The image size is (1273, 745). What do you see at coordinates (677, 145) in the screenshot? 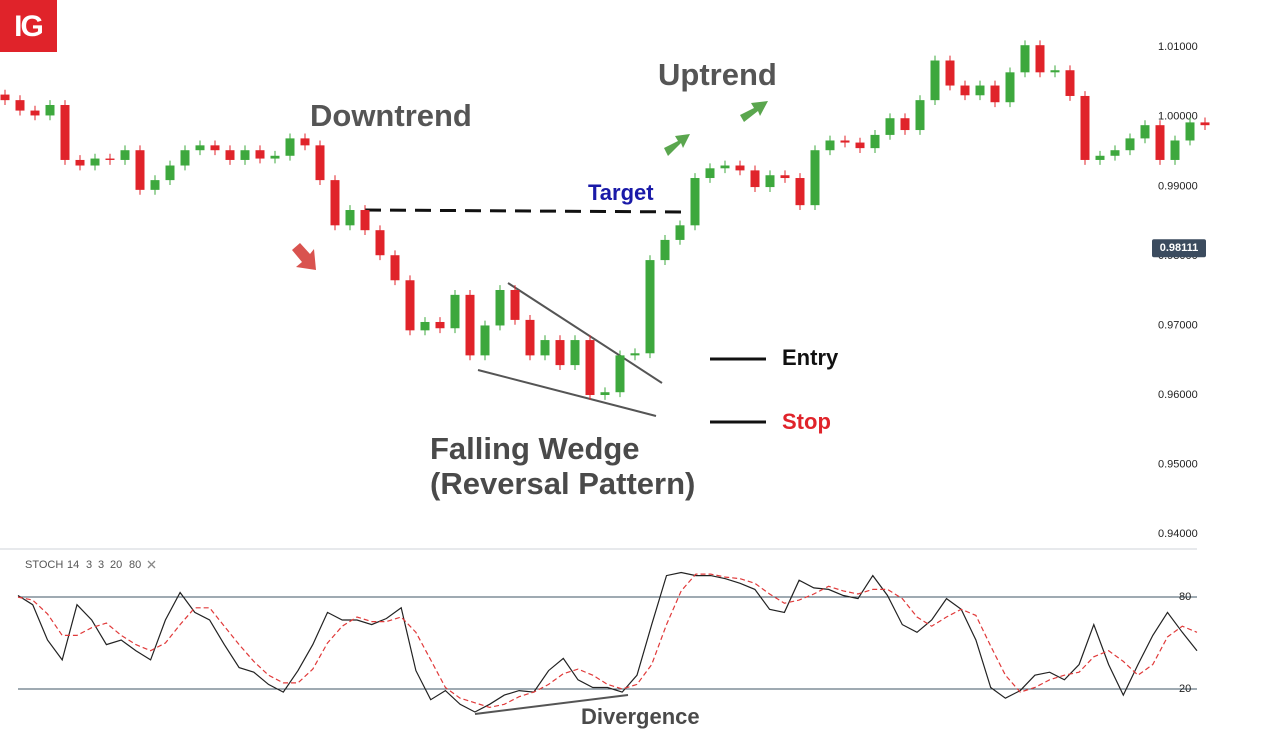
I see `up-arrow` at bounding box center [677, 145].